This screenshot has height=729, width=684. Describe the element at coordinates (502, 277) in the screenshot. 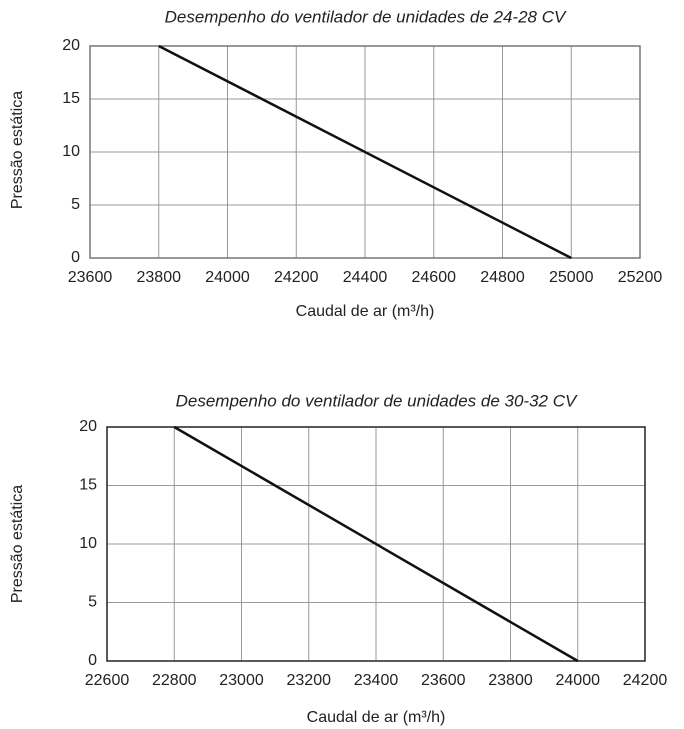

I see `x-tick-label: 24800` at that location.